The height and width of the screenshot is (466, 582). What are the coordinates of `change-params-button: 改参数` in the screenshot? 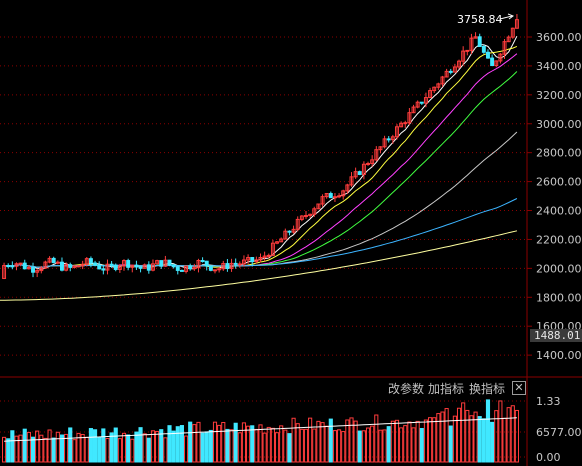 It's located at (406, 389).